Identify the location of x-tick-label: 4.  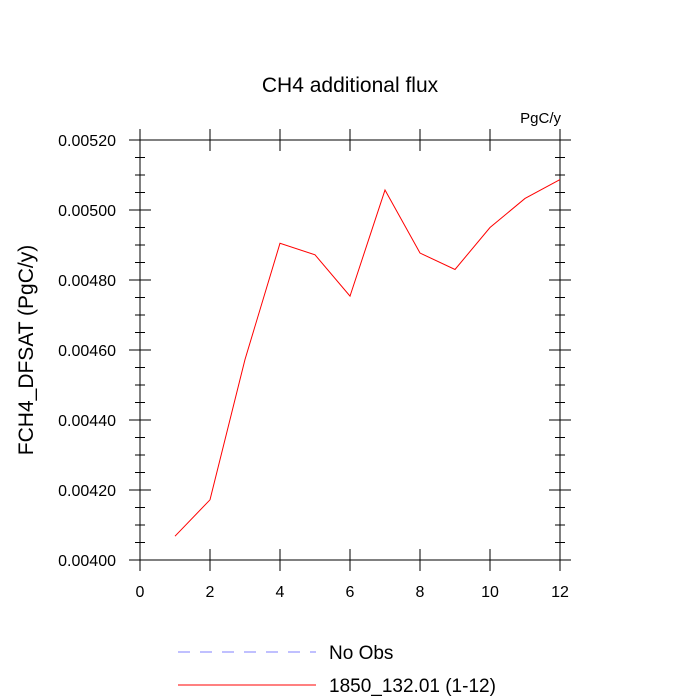
(280, 592).